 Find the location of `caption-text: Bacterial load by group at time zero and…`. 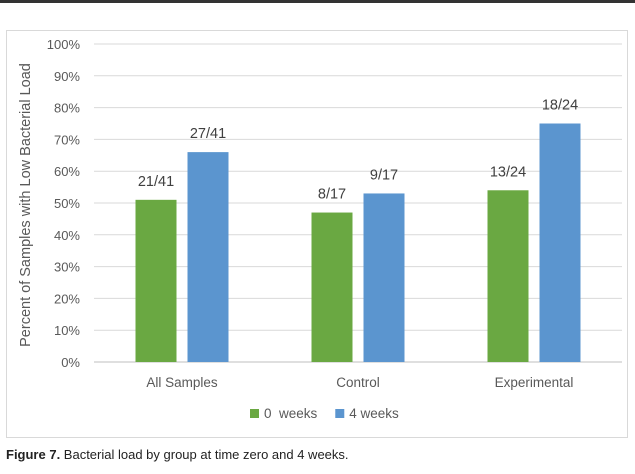

caption-text: Bacterial load by group at time zero and… is located at coordinates (204, 454).